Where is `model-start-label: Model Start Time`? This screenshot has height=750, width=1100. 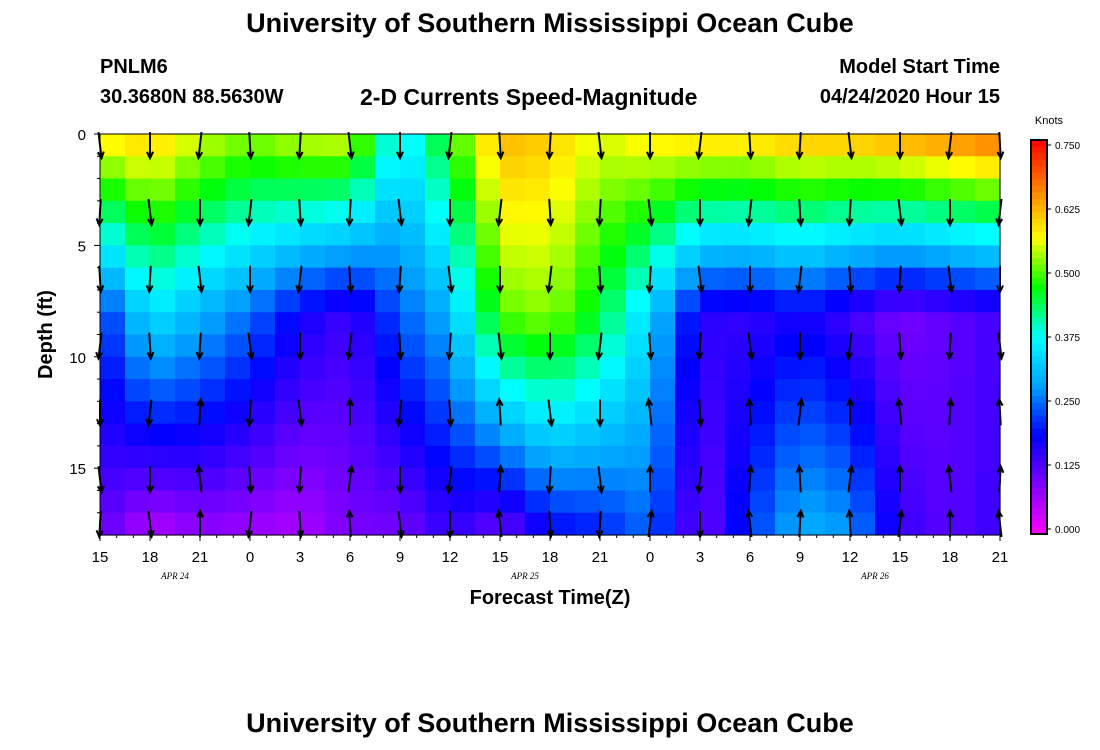
model-start-label: Model Start Time is located at coordinates (919, 67).